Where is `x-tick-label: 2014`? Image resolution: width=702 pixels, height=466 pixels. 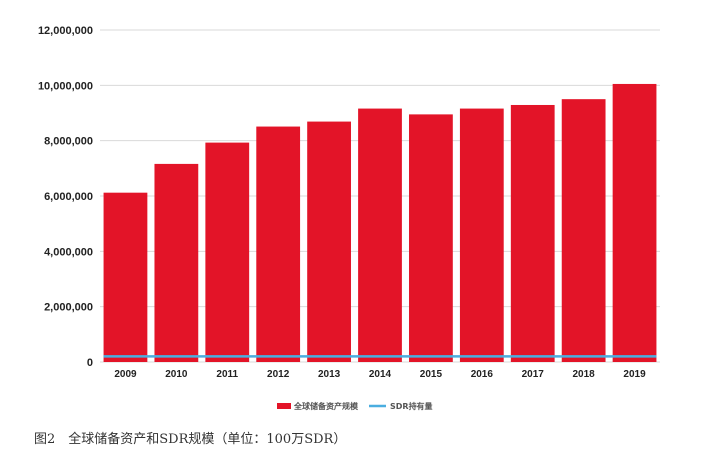 x-tick-label: 2014 is located at coordinates (380, 374).